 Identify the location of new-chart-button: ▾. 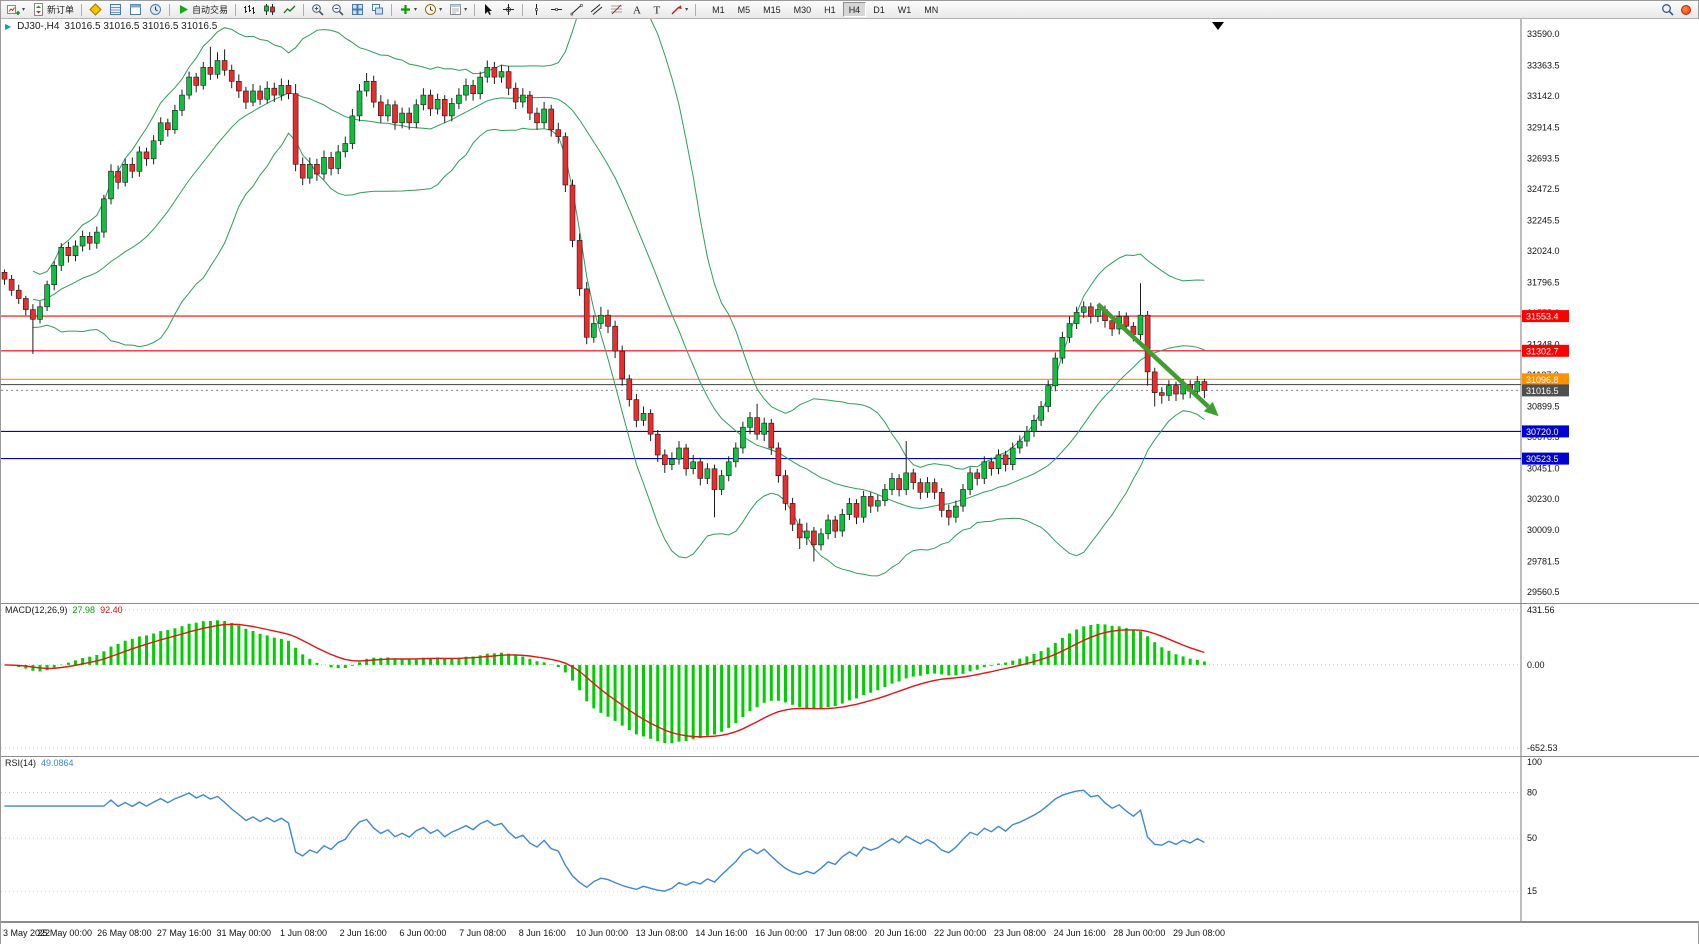
(16, 10).